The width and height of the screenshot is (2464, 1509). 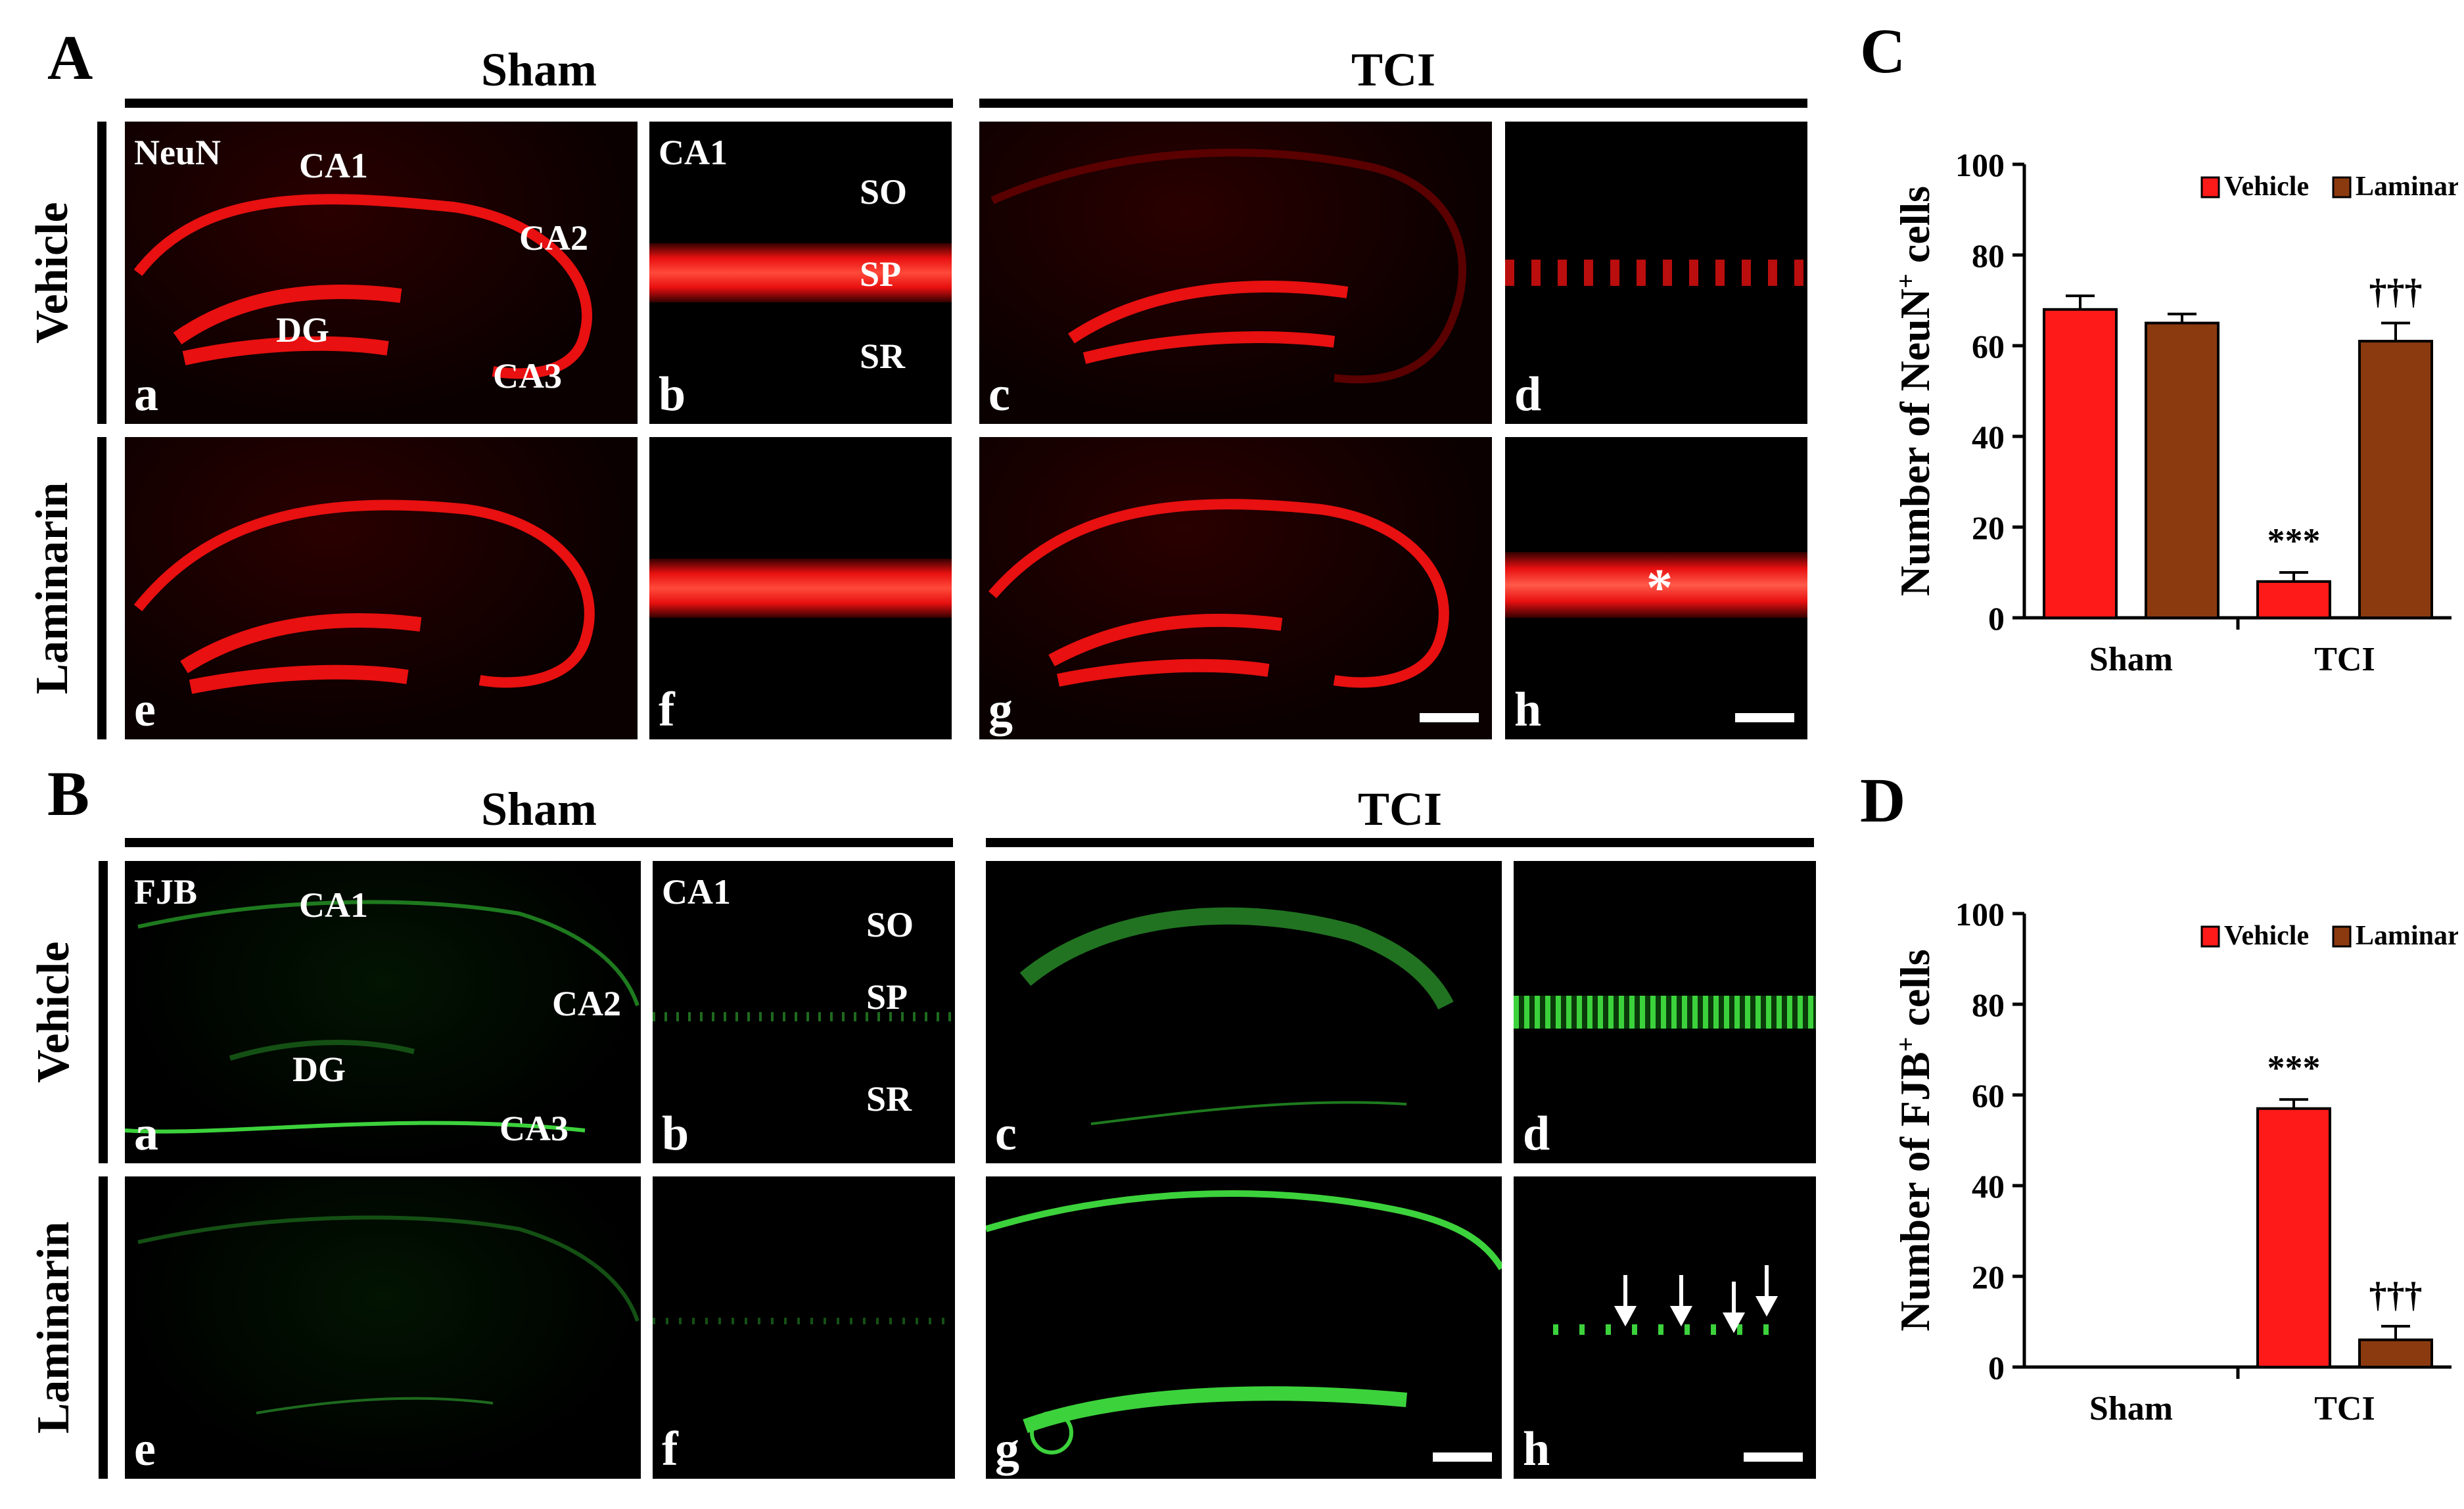 I want to click on group-title-sham-b: Sham, so click(x=538, y=809).